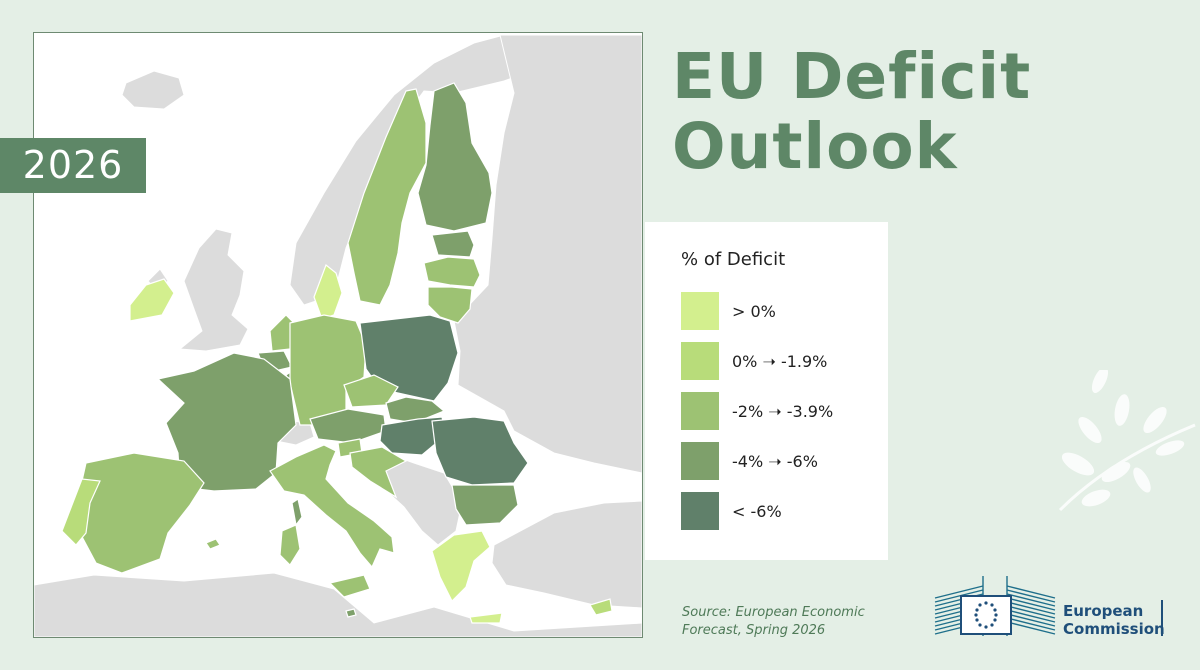  I want to click on turkey, so click(566, 554).